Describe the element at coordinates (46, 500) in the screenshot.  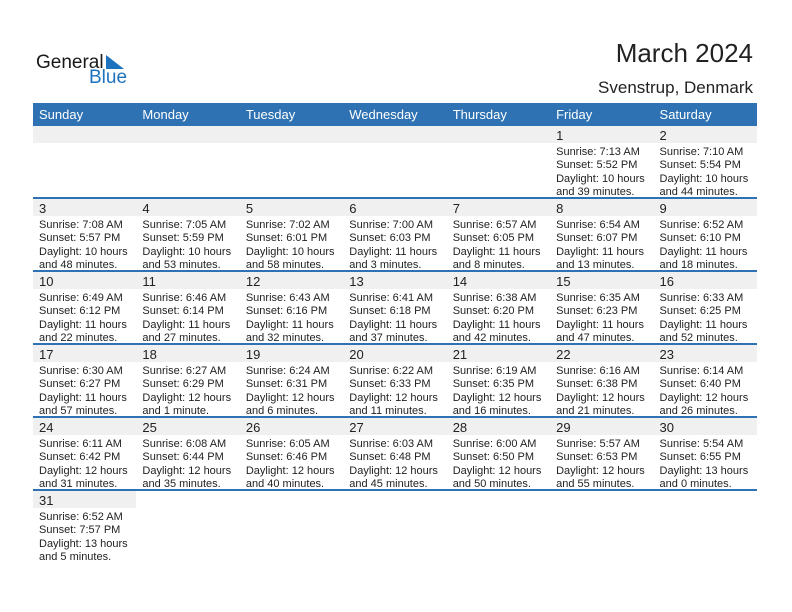
I see `day-number: 31` at that location.